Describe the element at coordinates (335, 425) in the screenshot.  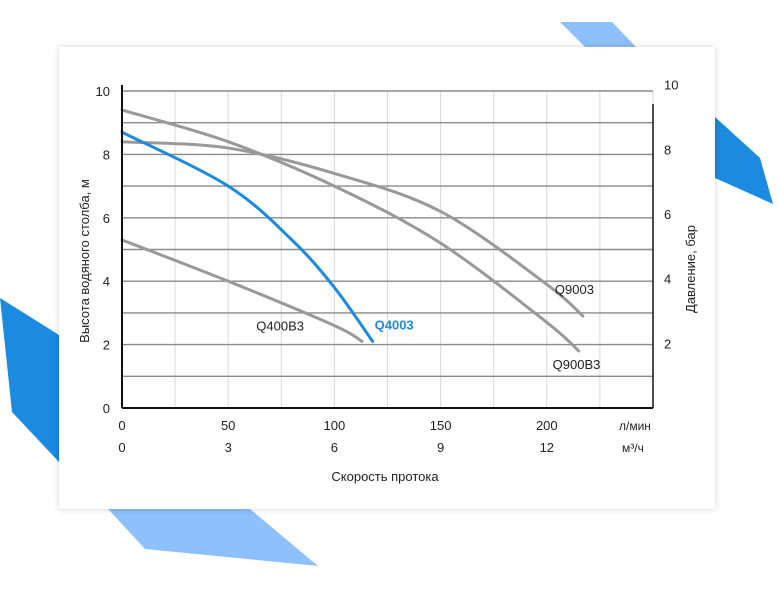
I see `x-tick-label-primary: 100` at that location.